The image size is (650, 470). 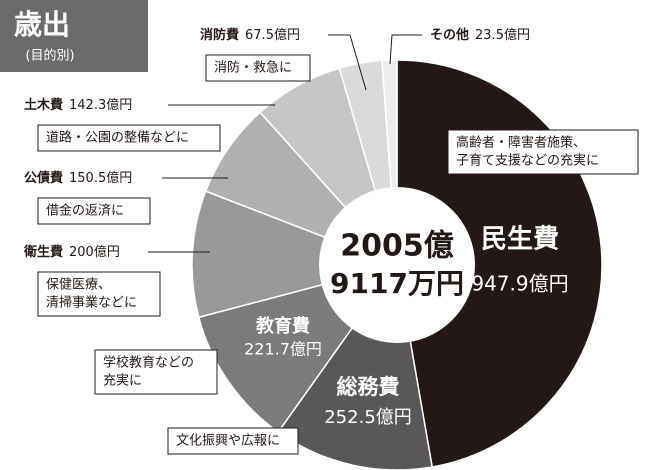 I want to click on segment-name: 民生費, so click(x=520, y=240).